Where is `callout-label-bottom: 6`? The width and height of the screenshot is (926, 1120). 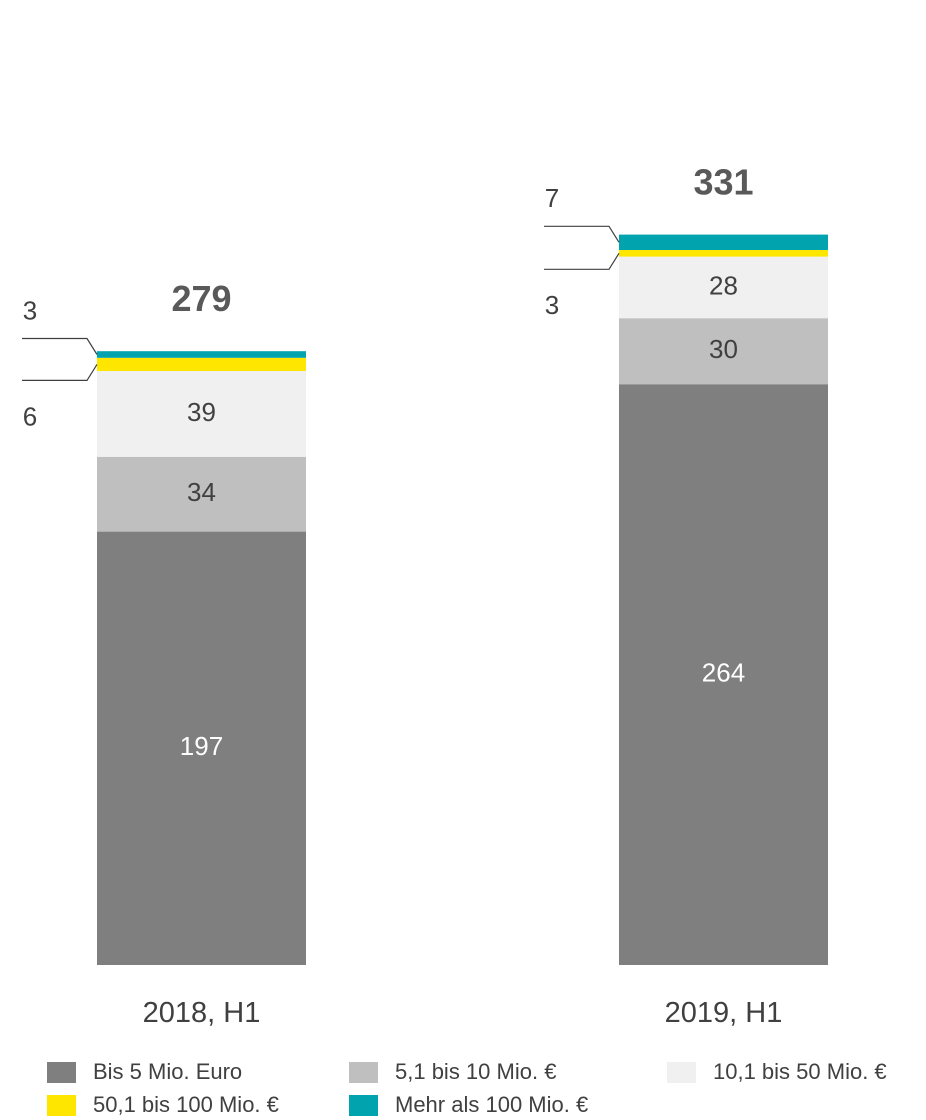 callout-label-bottom: 6 is located at coordinates (30, 416).